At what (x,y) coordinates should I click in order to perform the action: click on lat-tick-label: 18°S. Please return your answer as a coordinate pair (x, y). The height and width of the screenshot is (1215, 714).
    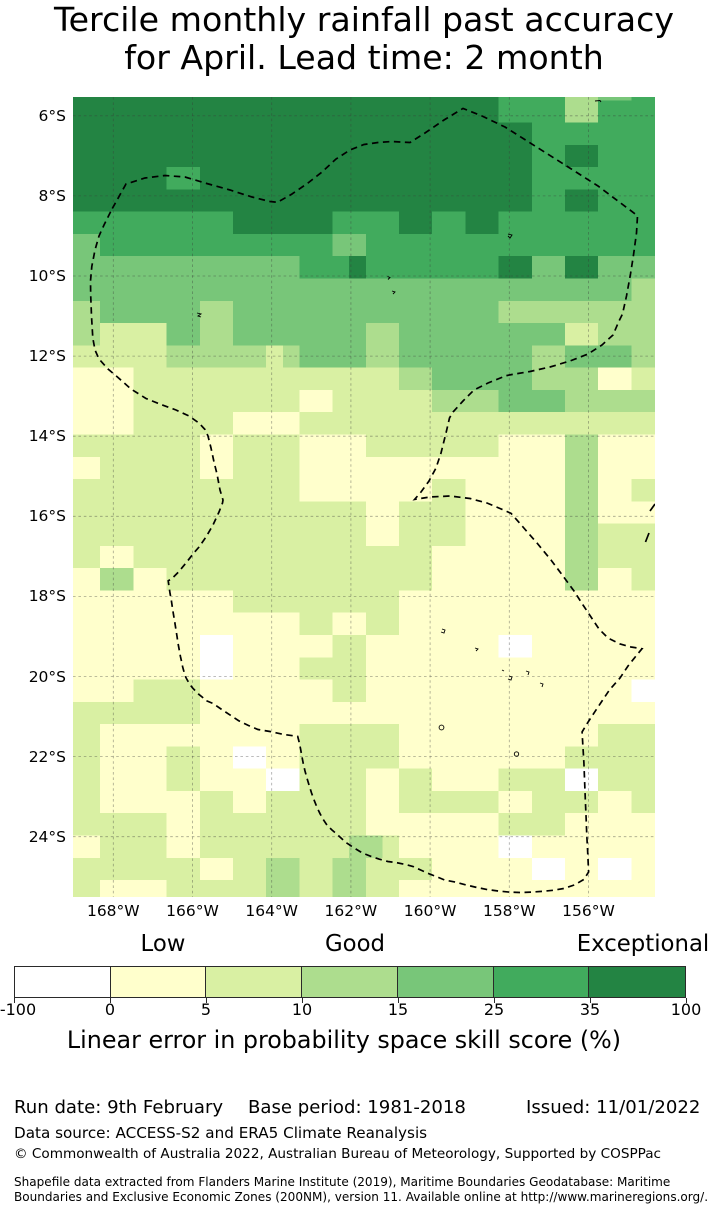
    Looking at the image, I should click on (47, 596).